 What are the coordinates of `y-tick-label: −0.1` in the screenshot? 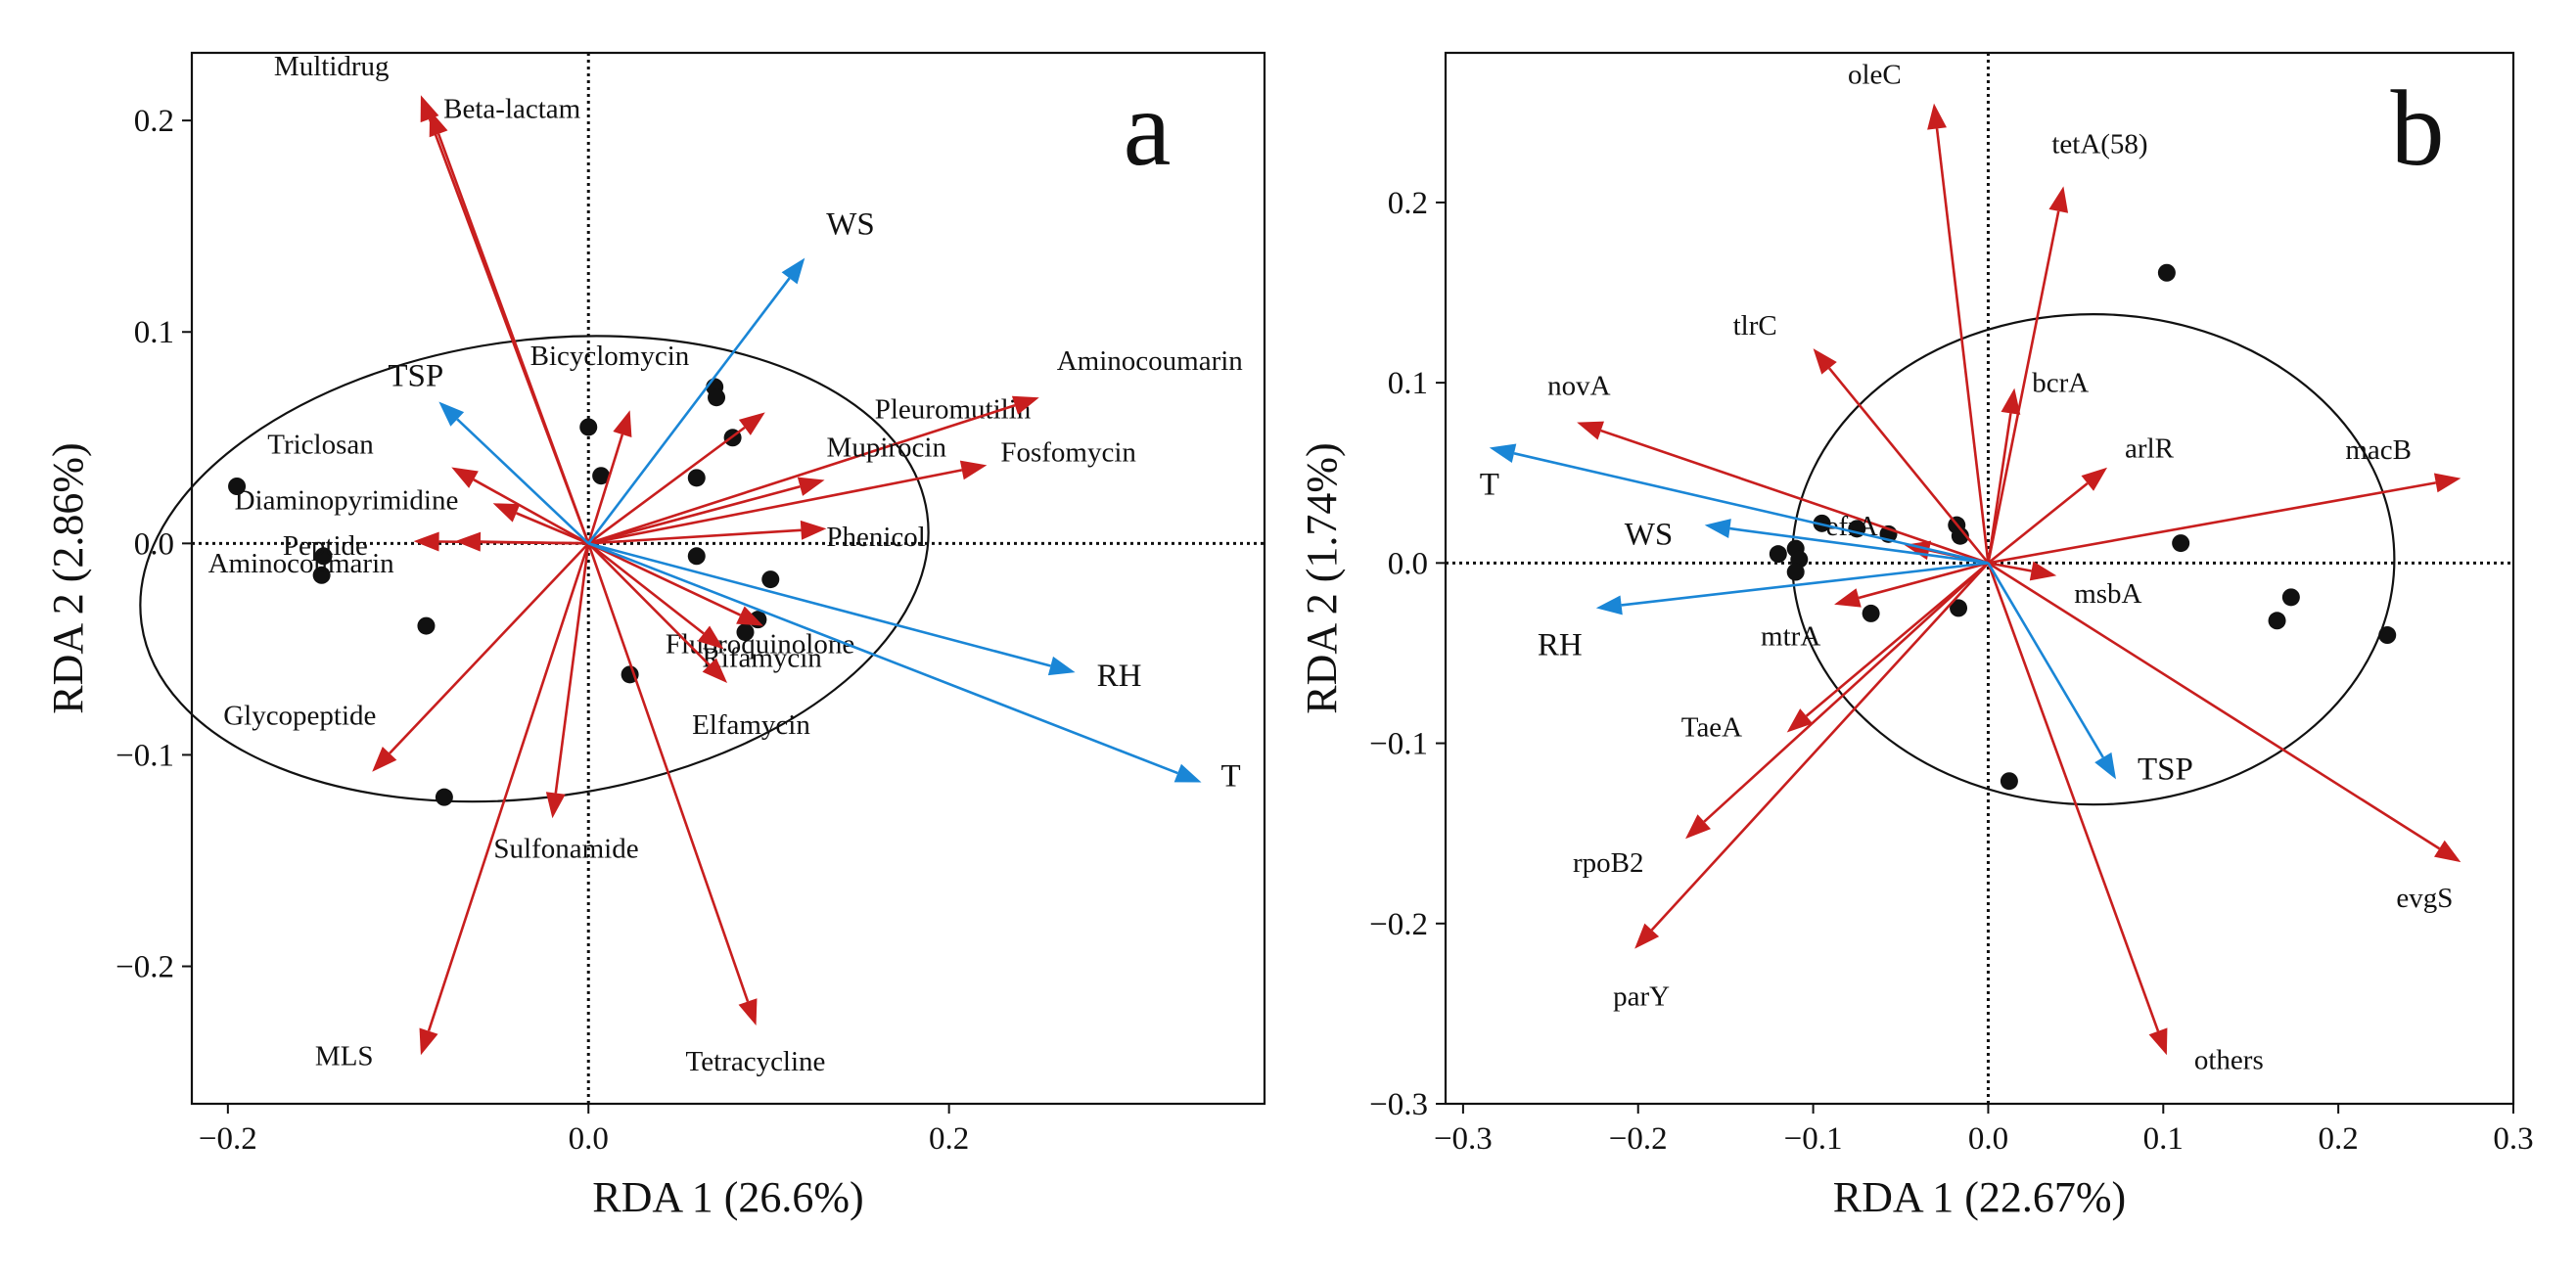 It's located at (1399, 744).